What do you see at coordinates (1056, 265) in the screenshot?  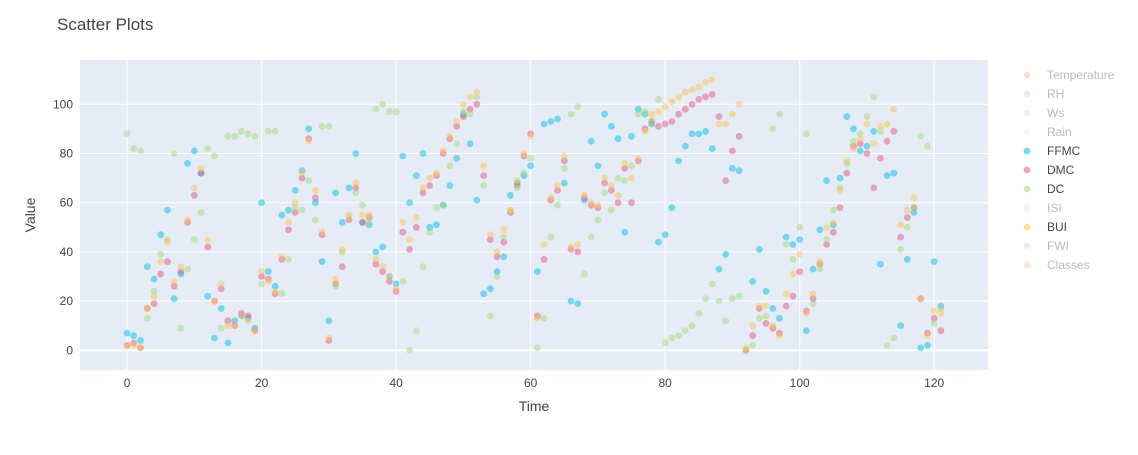 I see `legend-item-classes: Classes` at bounding box center [1056, 265].